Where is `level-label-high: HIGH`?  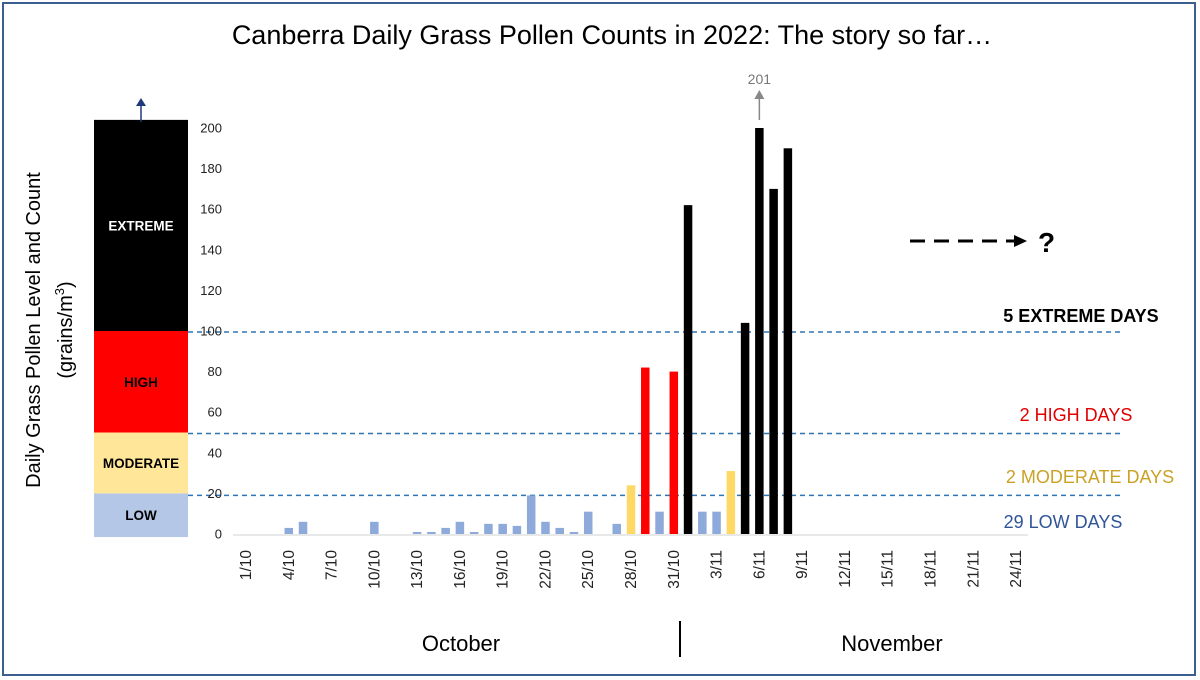 level-label-high: HIGH is located at coordinates (141, 382).